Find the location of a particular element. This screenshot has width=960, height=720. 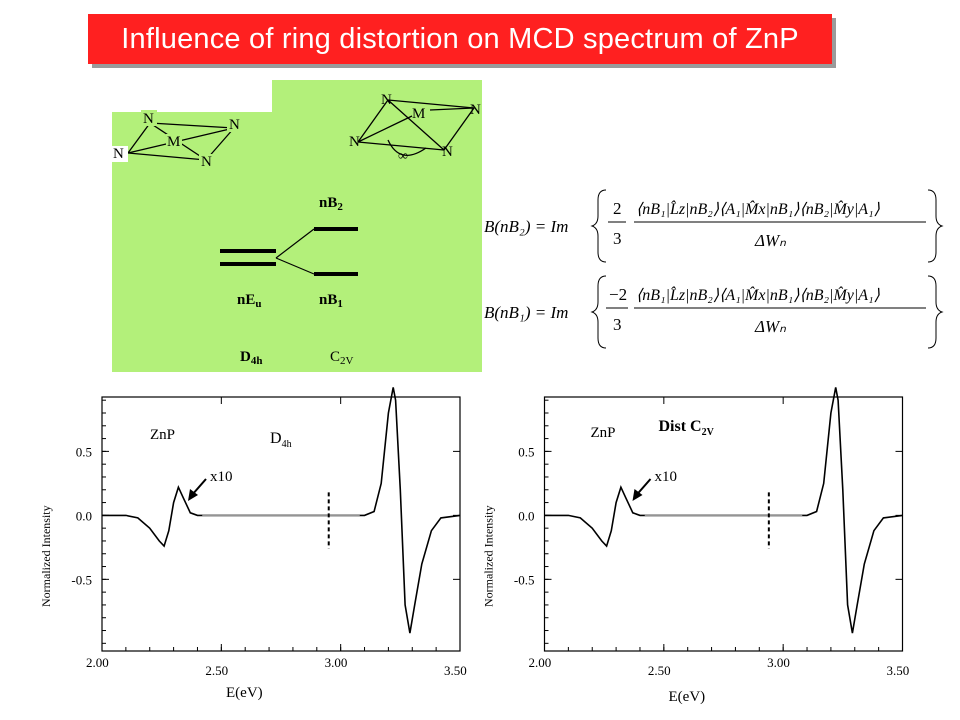

c2v-panel is located at coordinates (377, 226).